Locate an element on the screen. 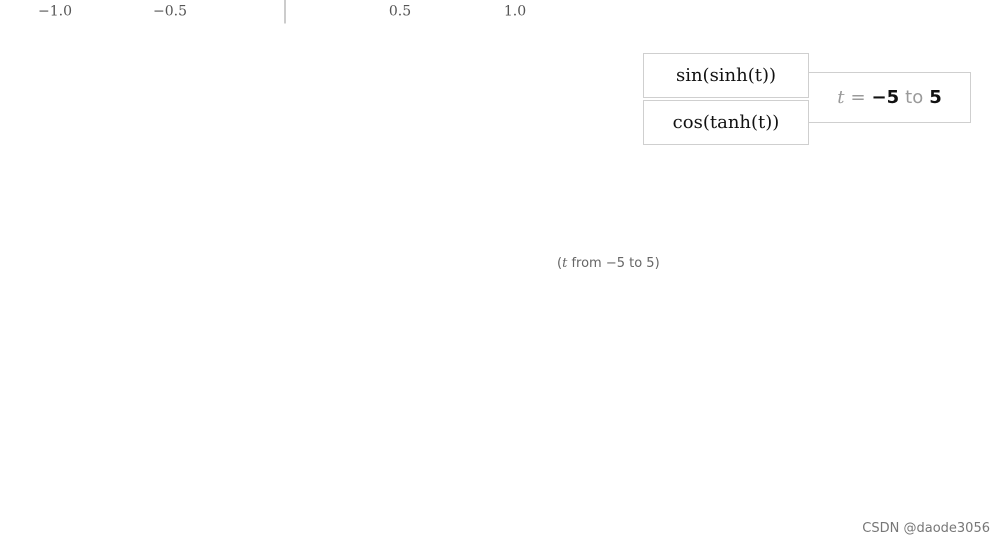  range-variable: t is located at coordinates (841, 97).